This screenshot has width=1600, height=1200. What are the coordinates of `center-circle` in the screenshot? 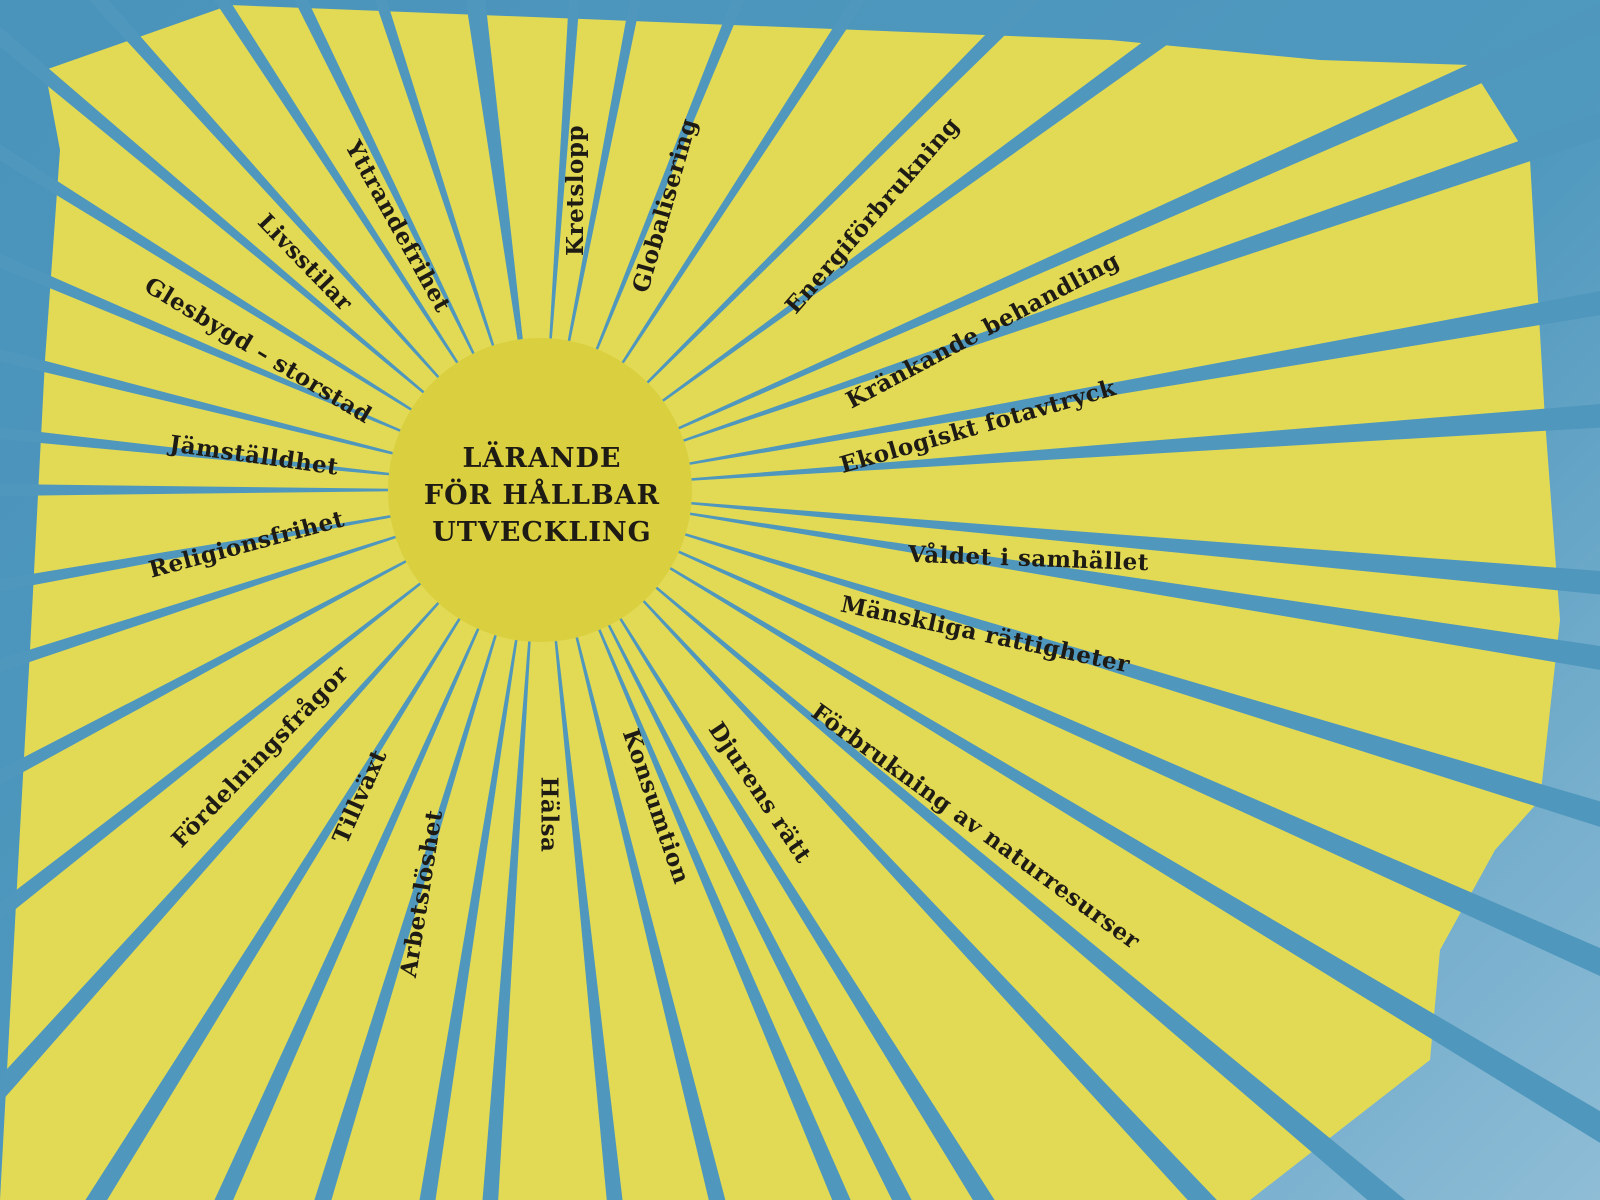 It's located at (540, 490).